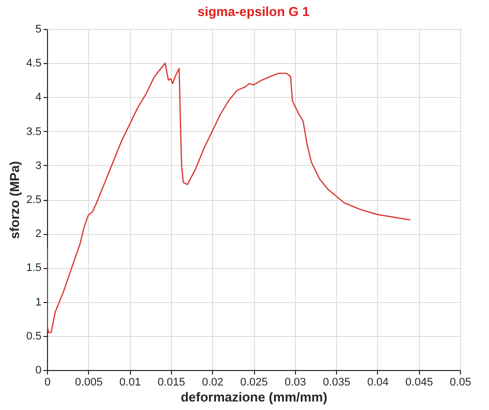  Describe the element at coordinates (34, 336) in the screenshot. I see `y-tick-label: 0.5` at that location.